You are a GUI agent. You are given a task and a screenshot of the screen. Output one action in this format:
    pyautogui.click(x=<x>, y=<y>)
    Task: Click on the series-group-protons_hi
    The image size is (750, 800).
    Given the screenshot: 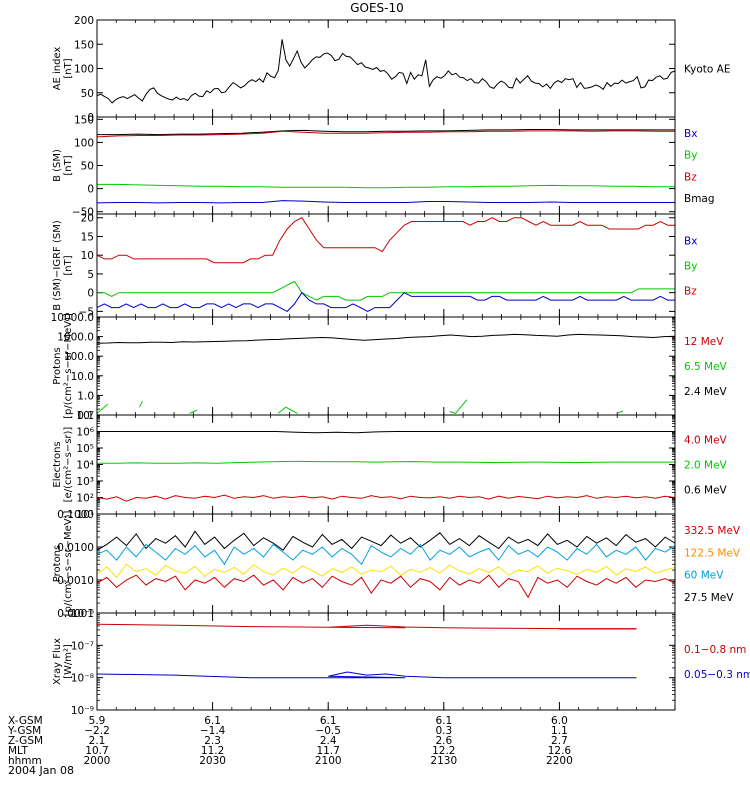 What is the action you would take?
    pyautogui.click(x=386, y=373)
    